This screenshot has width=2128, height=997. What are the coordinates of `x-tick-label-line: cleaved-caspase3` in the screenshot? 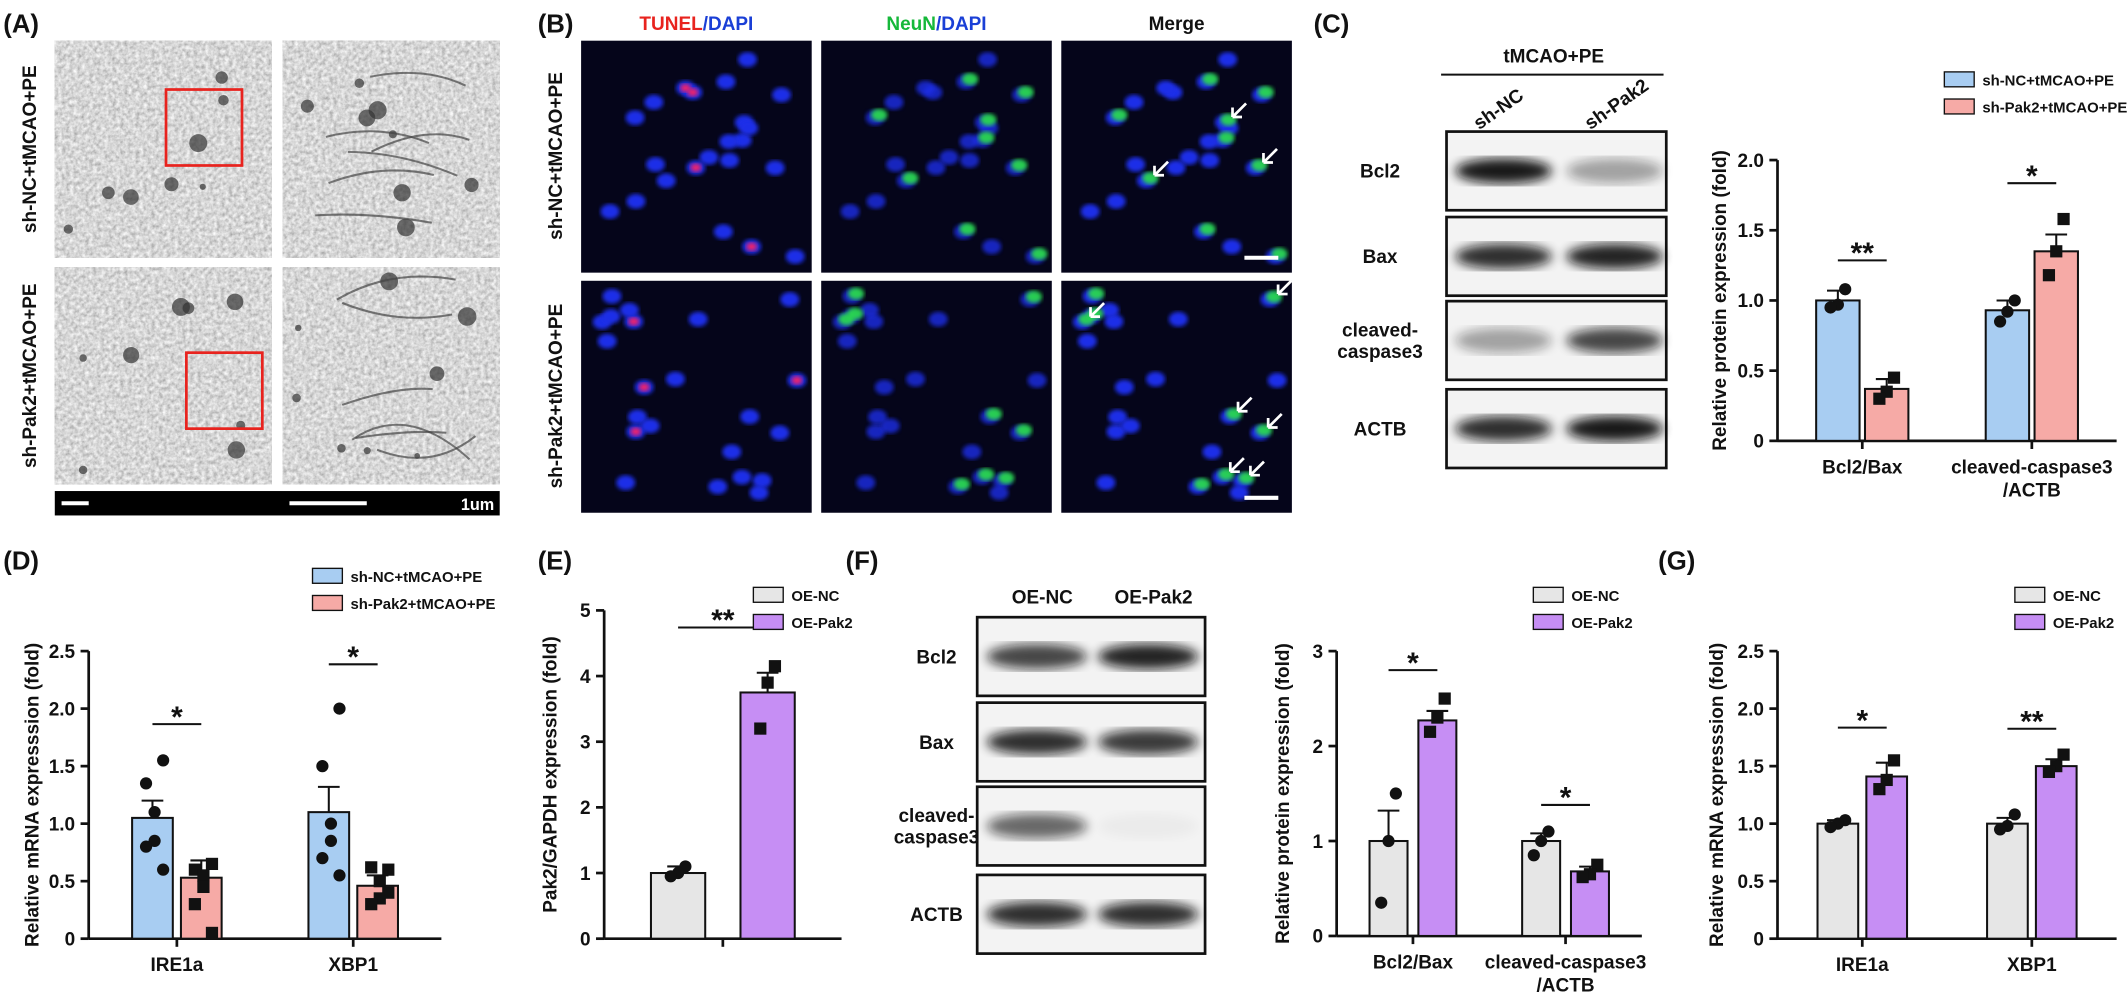 It's located at (1566, 963).